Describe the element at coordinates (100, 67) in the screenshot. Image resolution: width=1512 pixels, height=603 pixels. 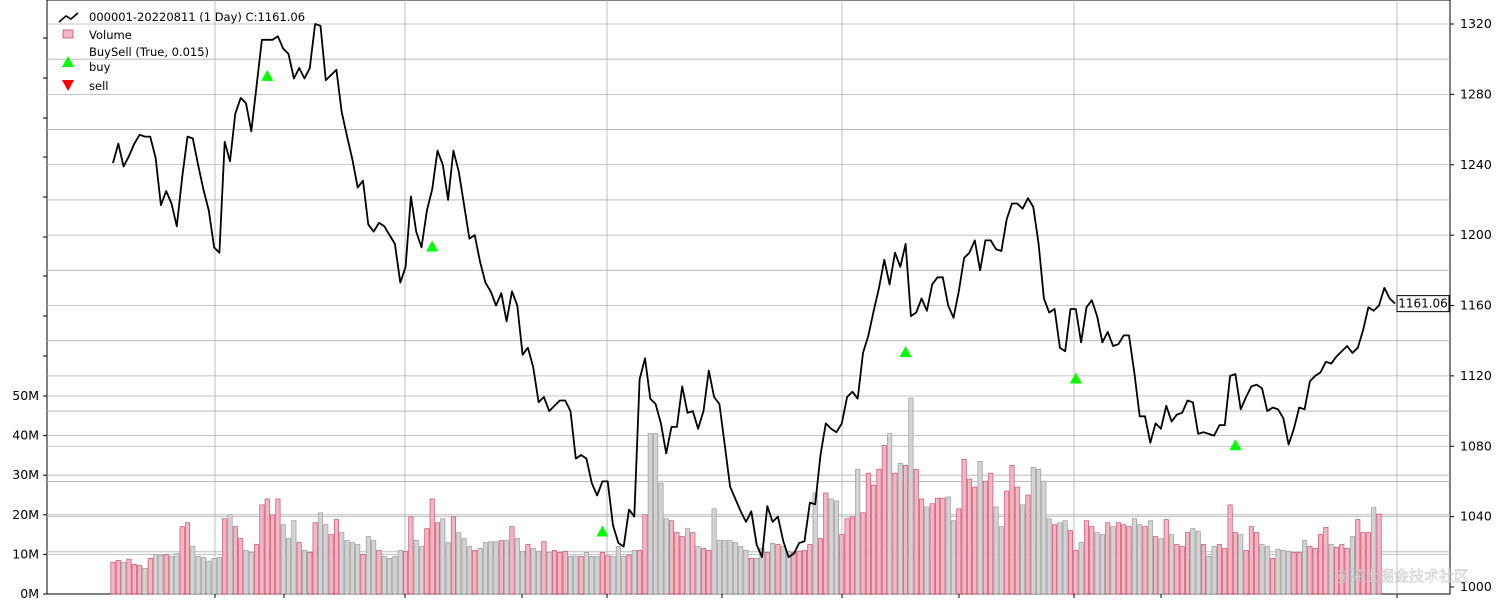
I see `legend-buy-label: buy` at that location.